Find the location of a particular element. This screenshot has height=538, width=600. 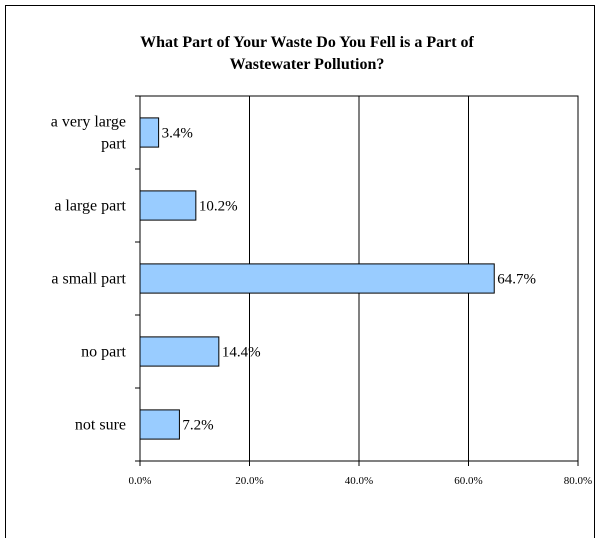

x-tick-label-0: 0.0% is located at coordinates (140, 481).